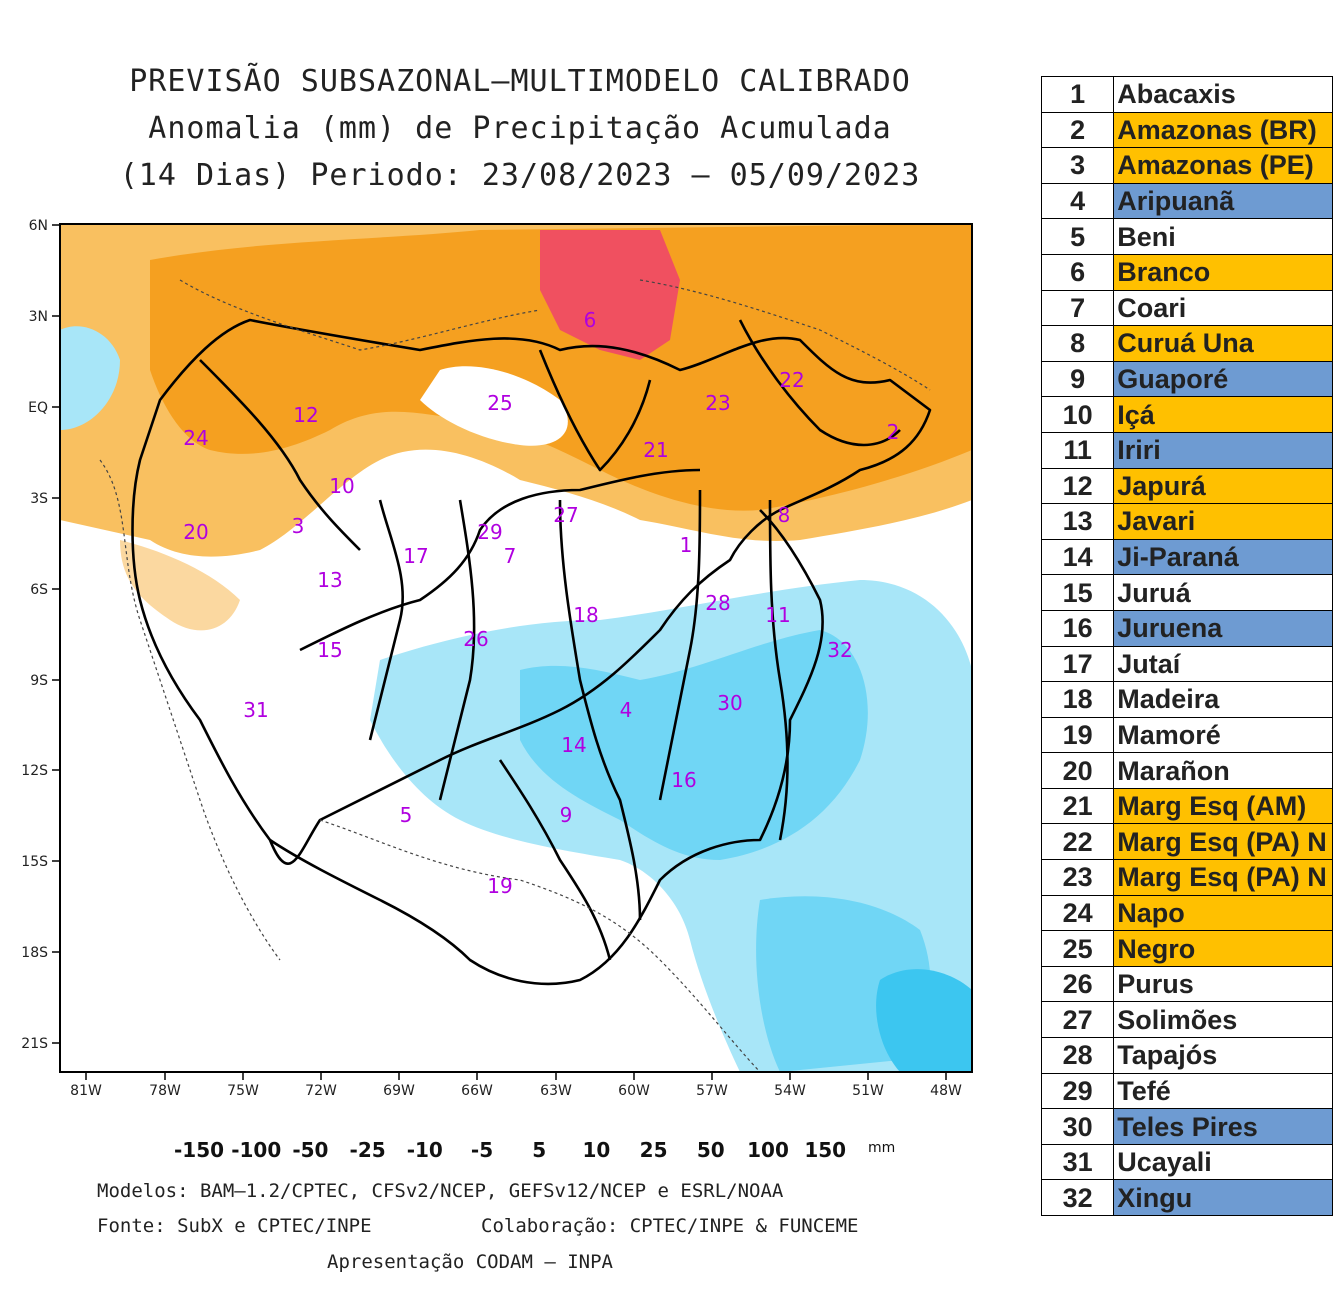 This screenshot has height=1297, width=1333. What do you see at coordinates (1186, 628) in the screenshot?
I see `basin-row: 16 Juruena` at bounding box center [1186, 628].